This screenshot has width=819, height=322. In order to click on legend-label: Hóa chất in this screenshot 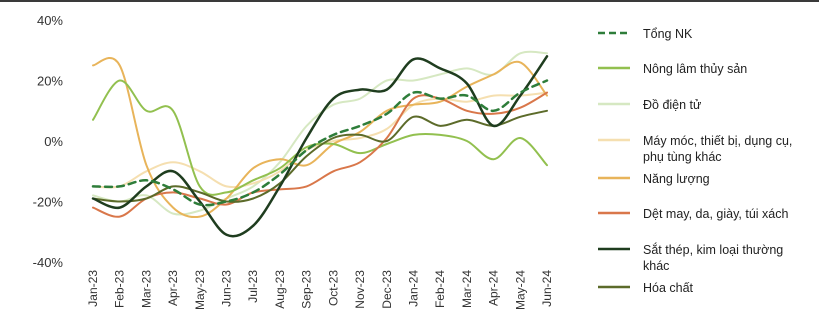, I will do `click(668, 288)`.